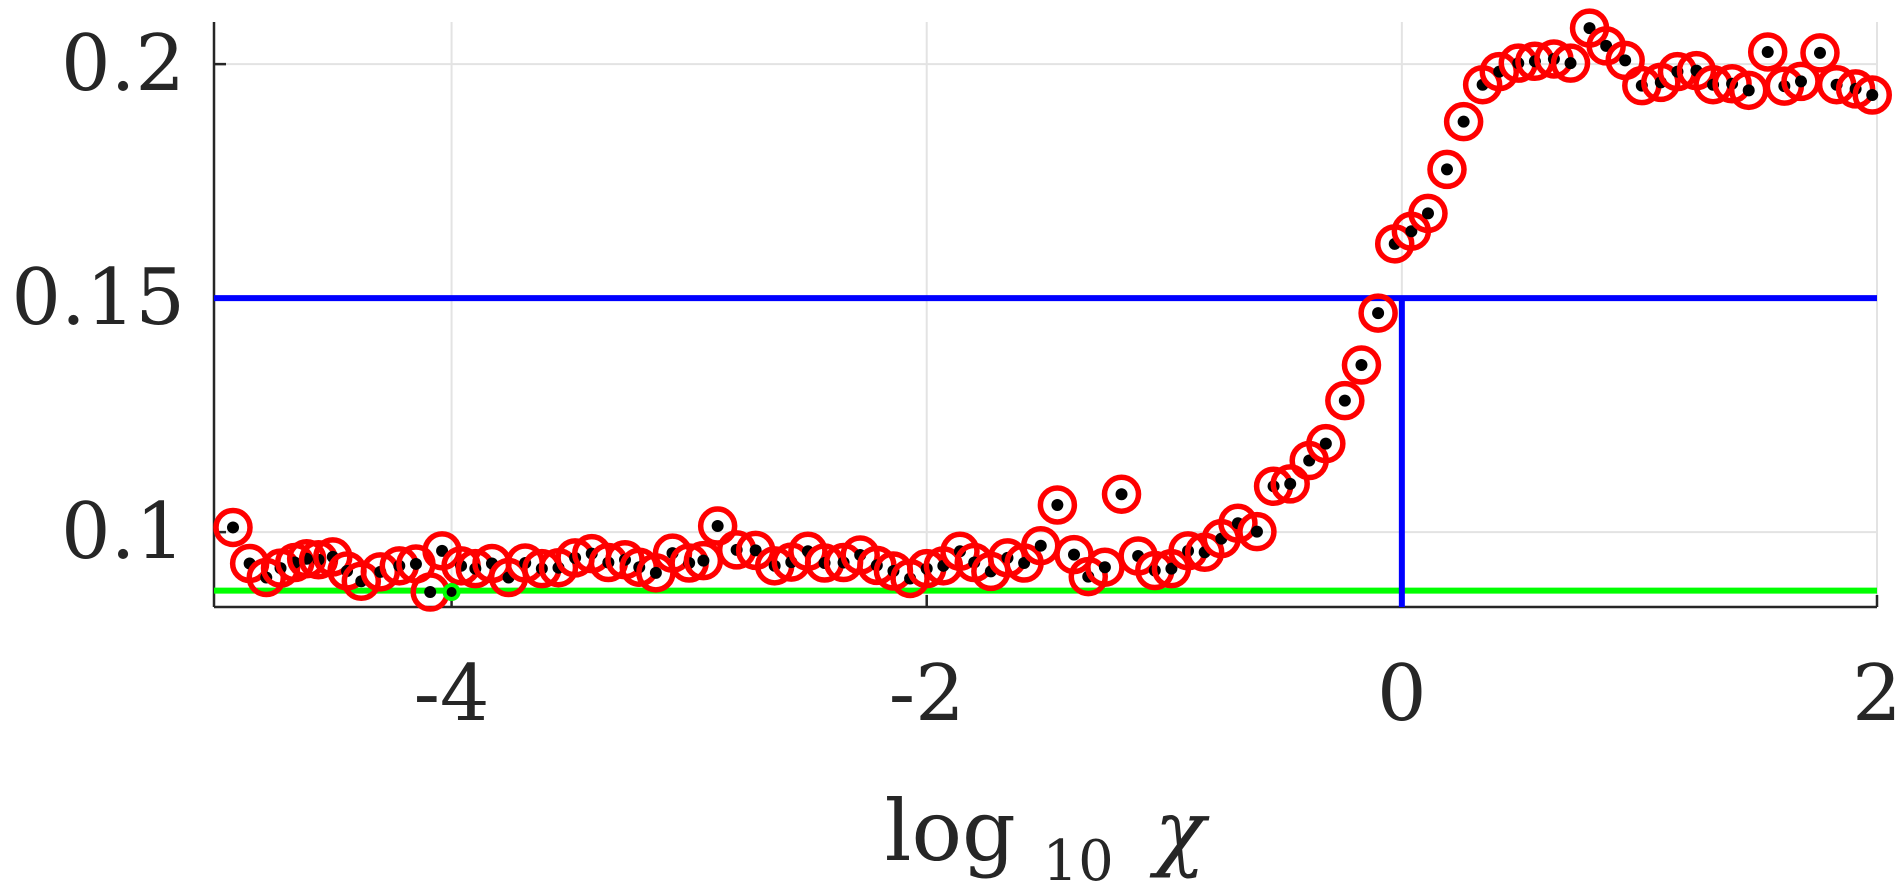 This screenshot has width=1903, height=895. Describe the element at coordinates (452, 694) in the screenshot. I see `x-tick-label: -4` at that location.